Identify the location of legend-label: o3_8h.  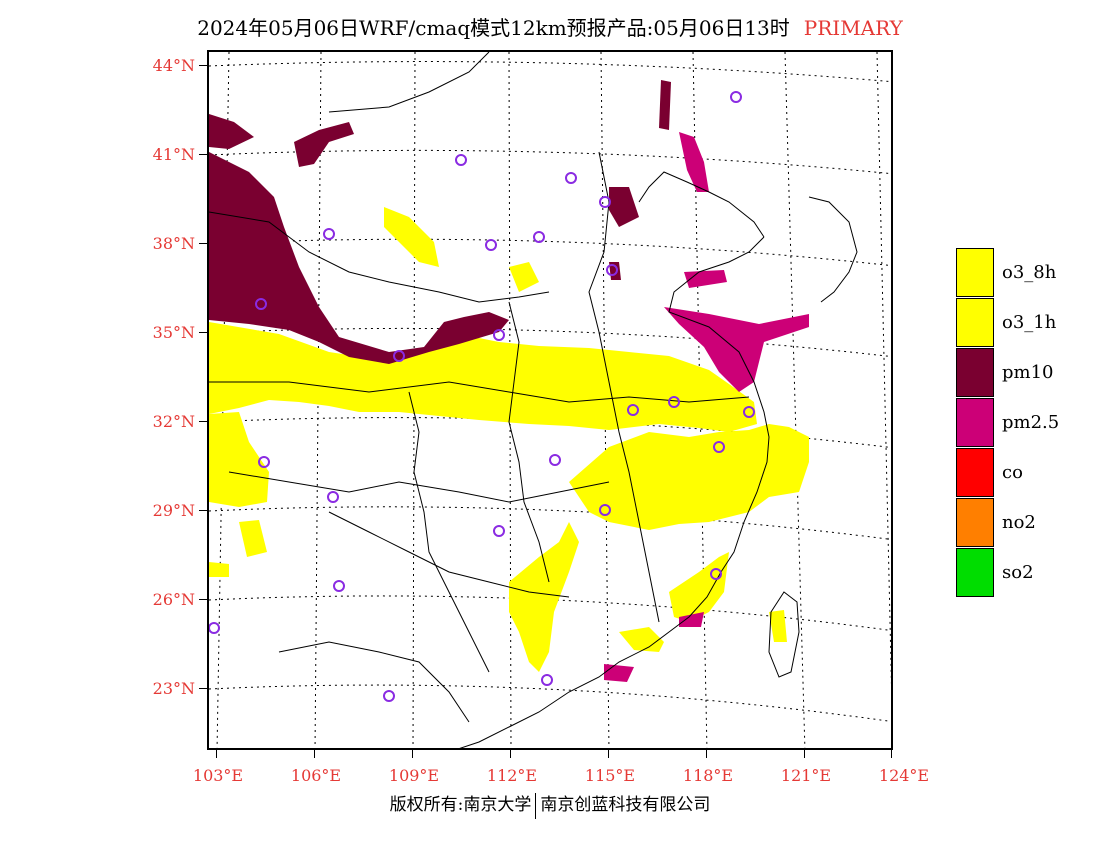
(1029, 272).